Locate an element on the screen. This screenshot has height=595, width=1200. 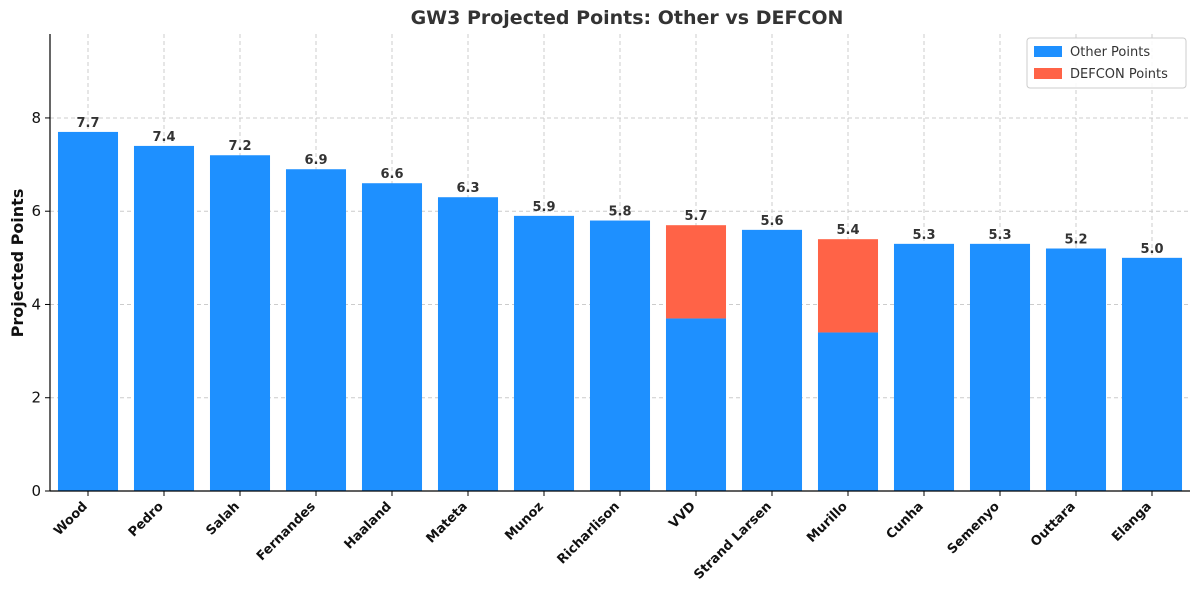
bar-value-label: 5.9 is located at coordinates (543, 207).